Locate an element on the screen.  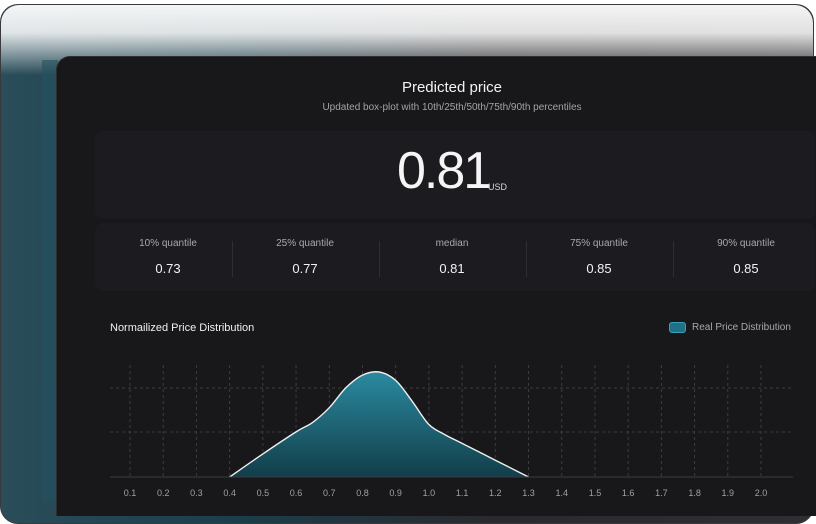
distribution-area is located at coordinates (379, 424).